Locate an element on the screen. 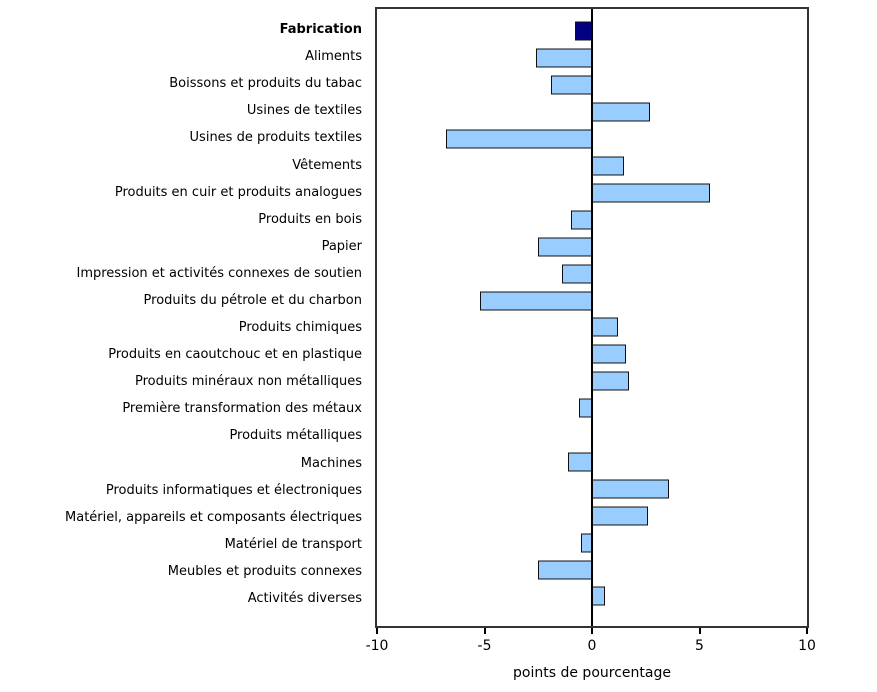  x-axis-tick-labels: -10 -5 0 5 10 is located at coordinates (591, 647).